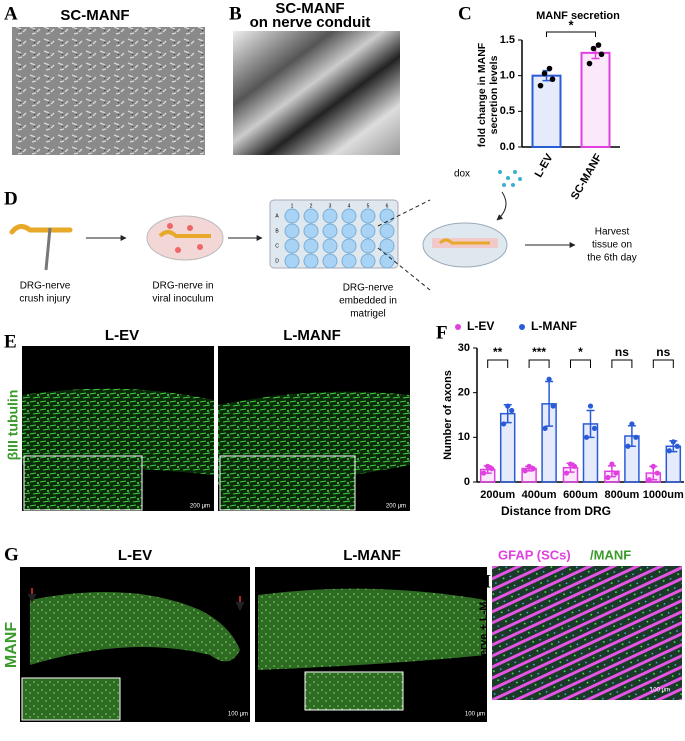 This screenshot has height=741, width=685. What do you see at coordinates (621, 495) in the screenshot?
I see `x-tick-label: 800um` at bounding box center [621, 495].